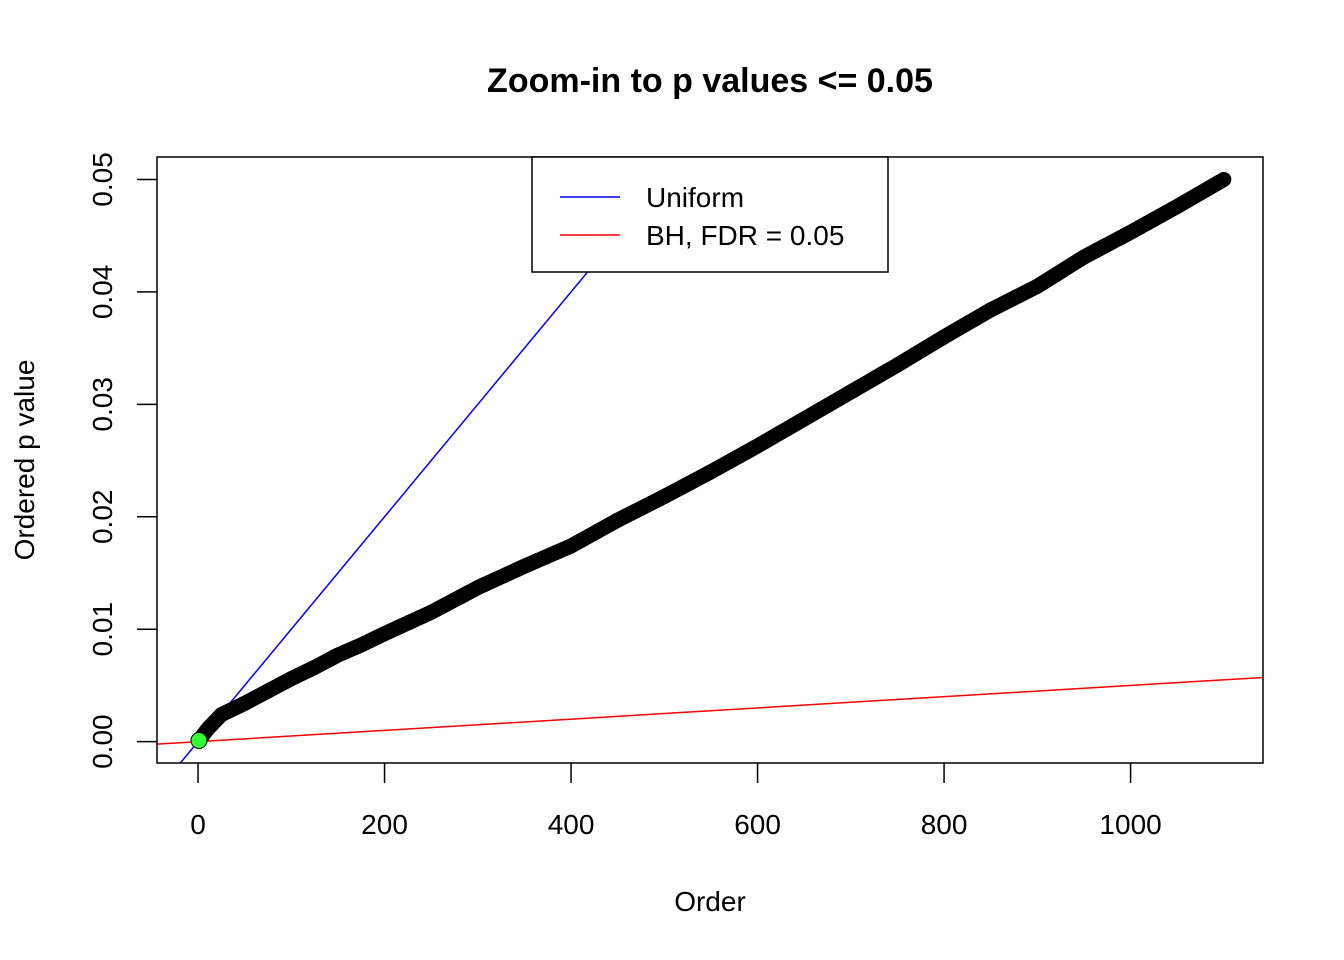 The image size is (1344, 960). I want to click on y-tick-label: 0.00, so click(102, 741).